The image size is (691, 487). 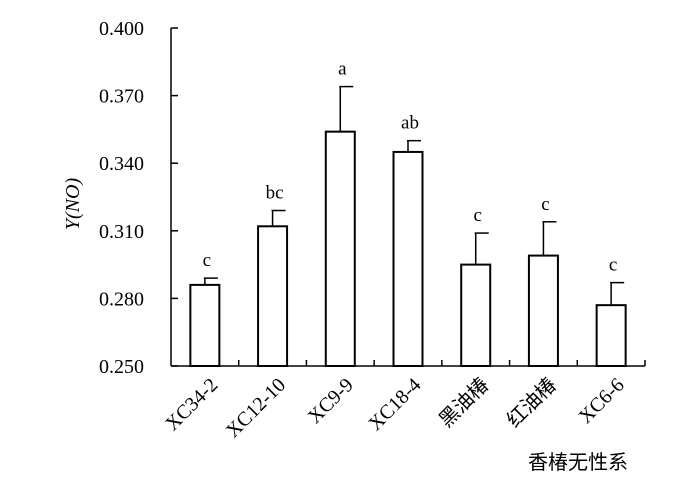 What do you see at coordinates (602, 401) in the screenshot?
I see `x-category-label: XC6-6` at bounding box center [602, 401].